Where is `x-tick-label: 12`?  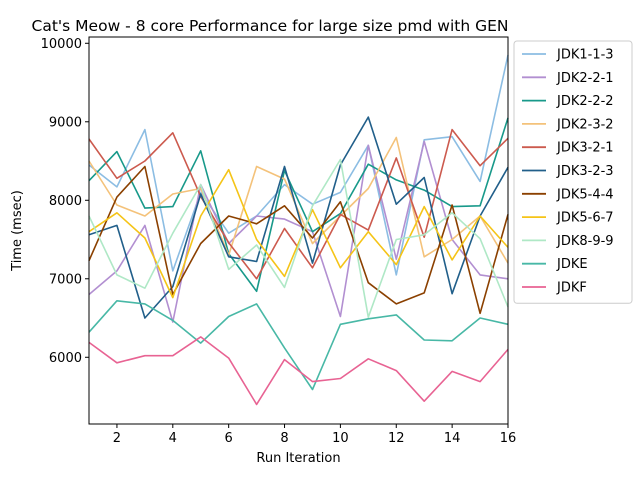
x-tick-label: 12 is located at coordinates (396, 438).